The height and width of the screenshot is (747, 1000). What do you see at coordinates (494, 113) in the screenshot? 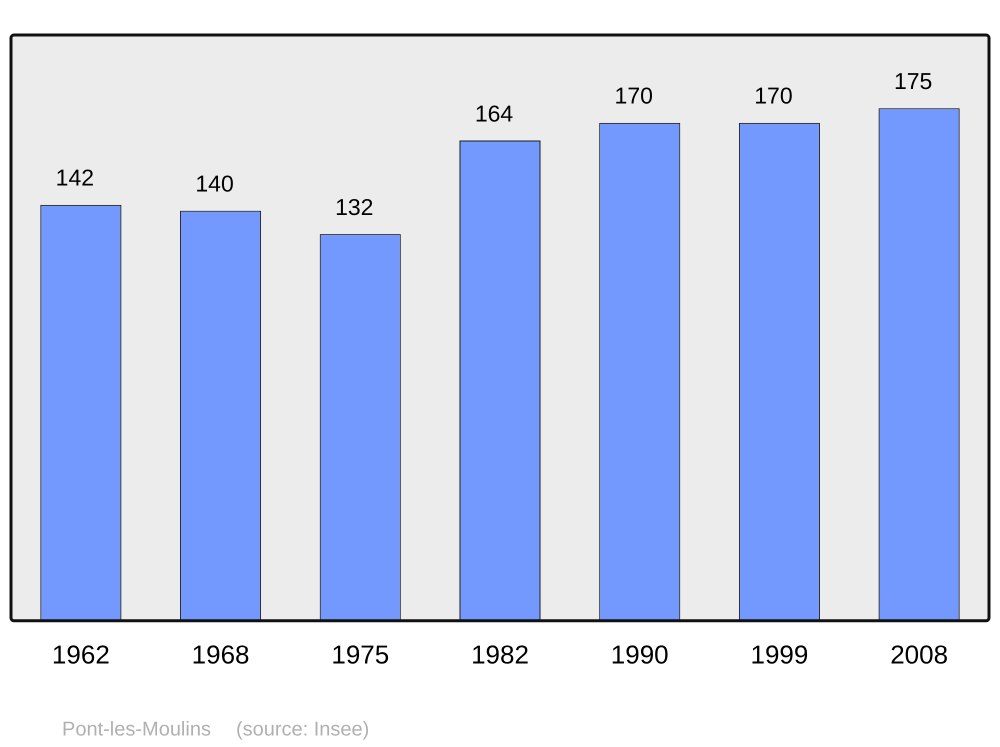
I see `data-label: 164` at bounding box center [494, 113].